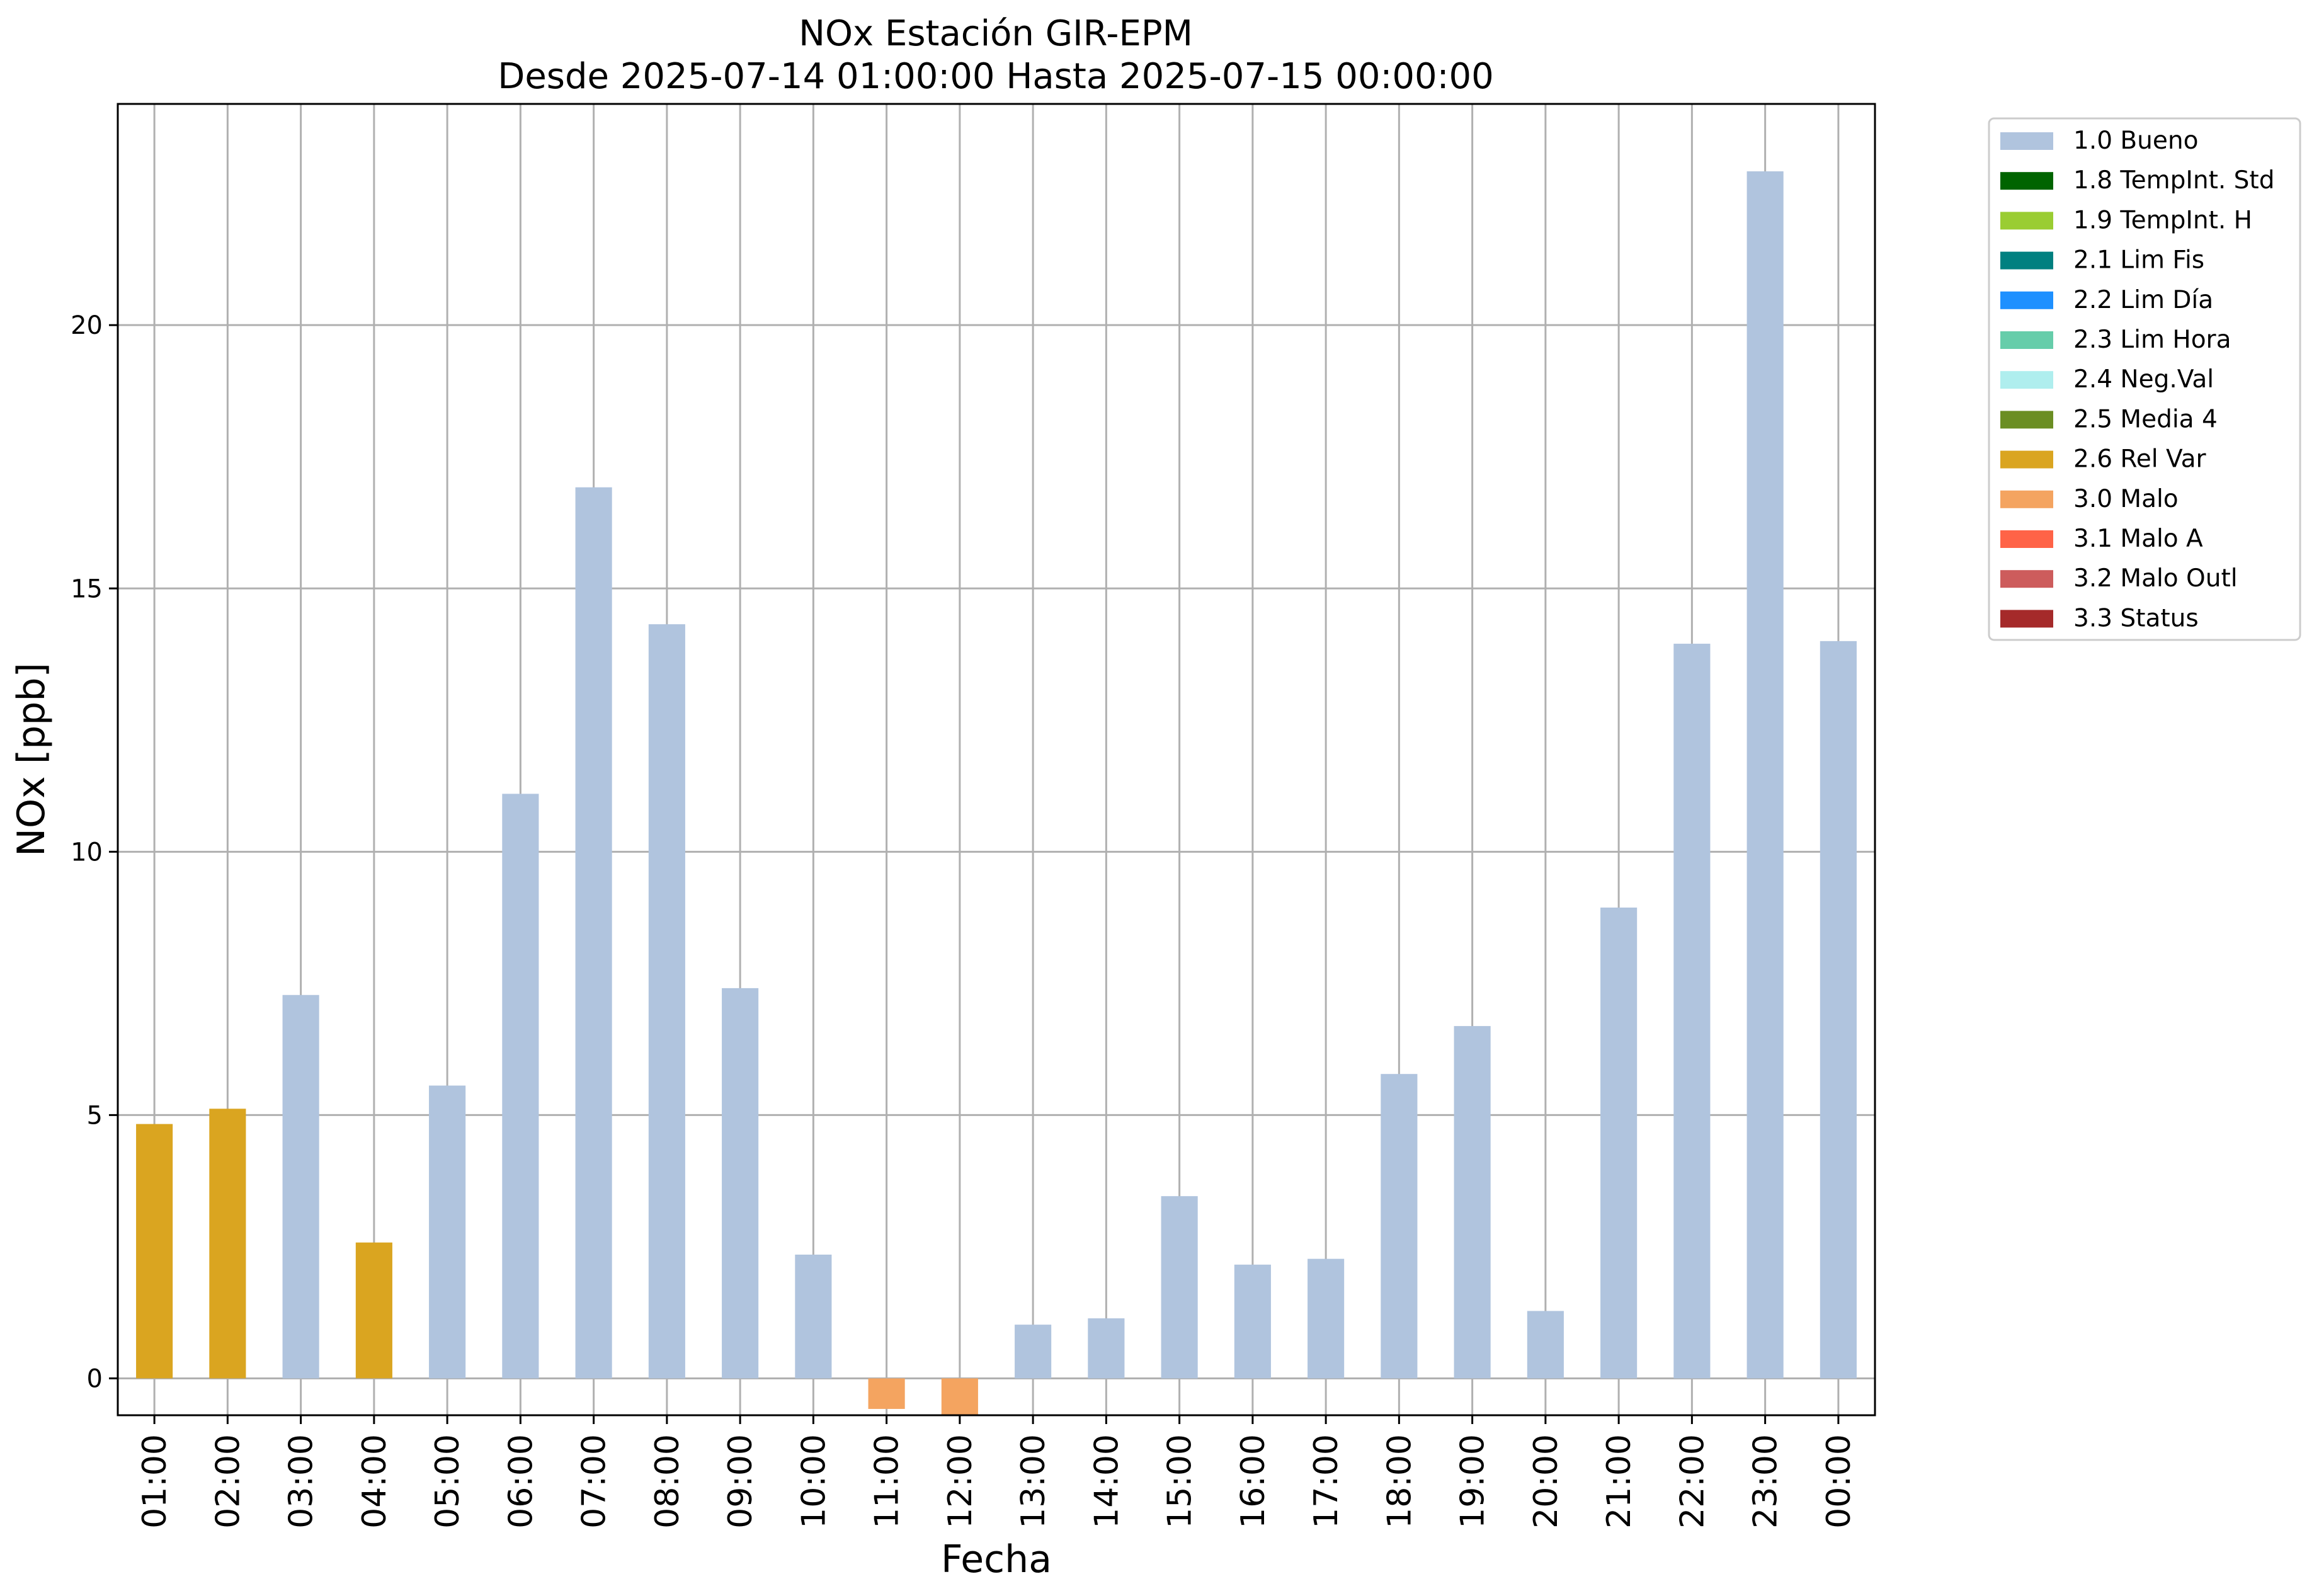  What do you see at coordinates (521, 1481) in the screenshot?
I see `x-tick-label: 06:00` at bounding box center [521, 1481].